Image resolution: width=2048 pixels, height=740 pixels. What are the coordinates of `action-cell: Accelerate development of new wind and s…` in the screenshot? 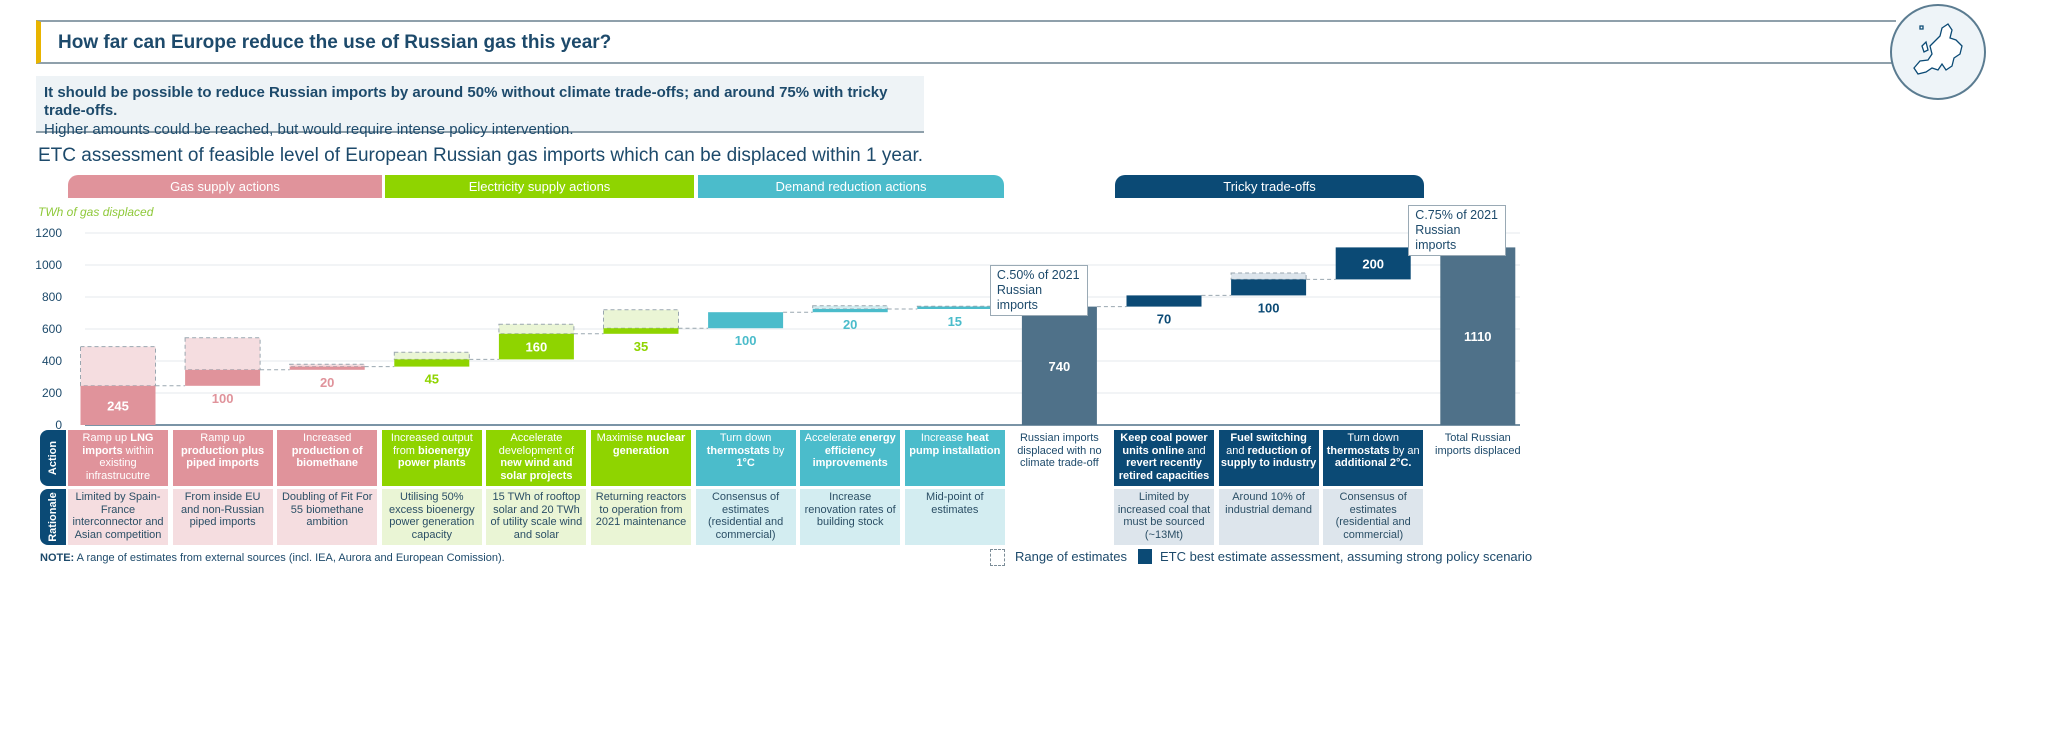 It's located at (536, 458).